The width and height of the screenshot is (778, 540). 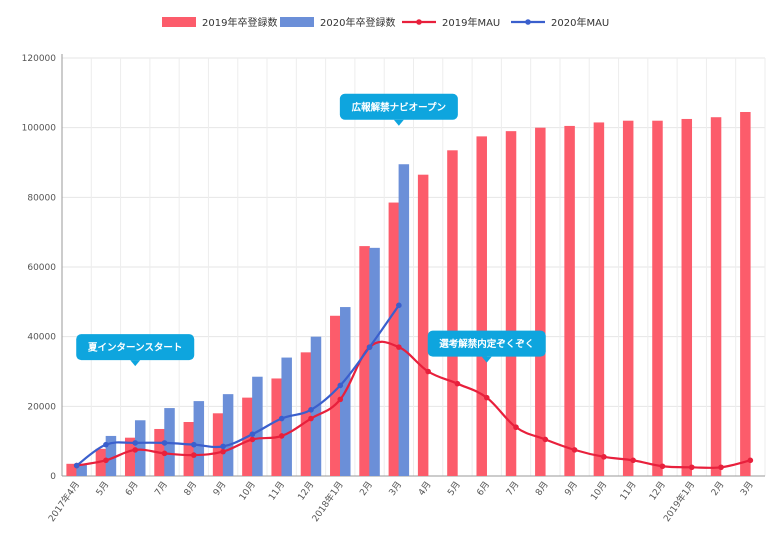 What do you see at coordinates (247, 490) in the screenshot?
I see `x-tick-label: 10月` at bounding box center [247, 490].